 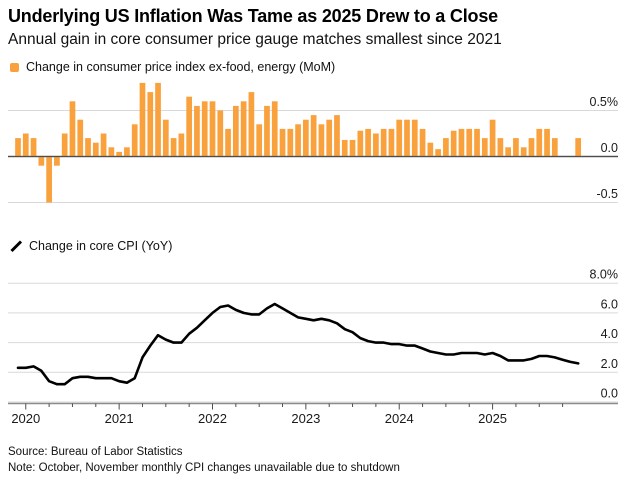 I want to click on line-slash-swatch-icon, so click(x=16, y=245).